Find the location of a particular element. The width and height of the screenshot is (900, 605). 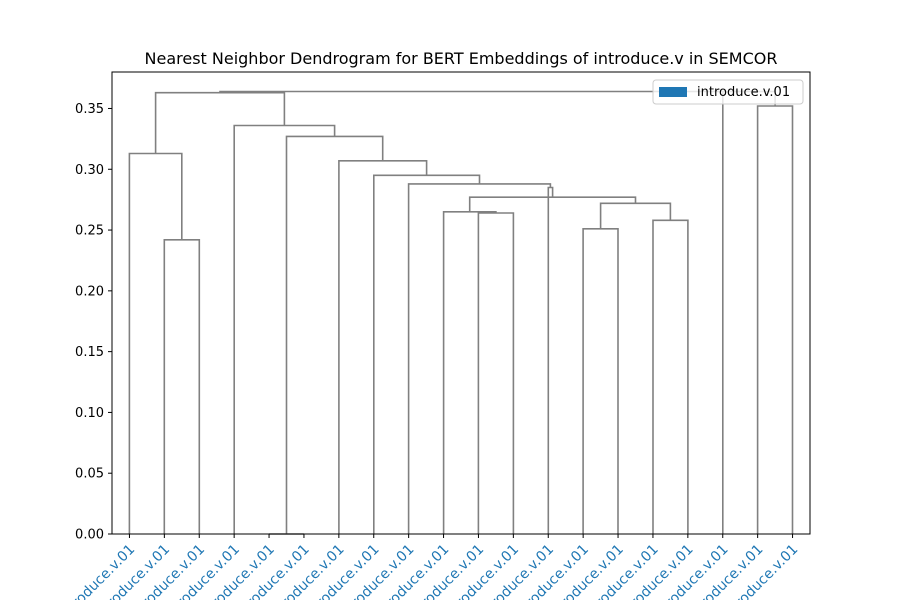

y-tick-label: 0.05 is located at coordinates (89, 474).